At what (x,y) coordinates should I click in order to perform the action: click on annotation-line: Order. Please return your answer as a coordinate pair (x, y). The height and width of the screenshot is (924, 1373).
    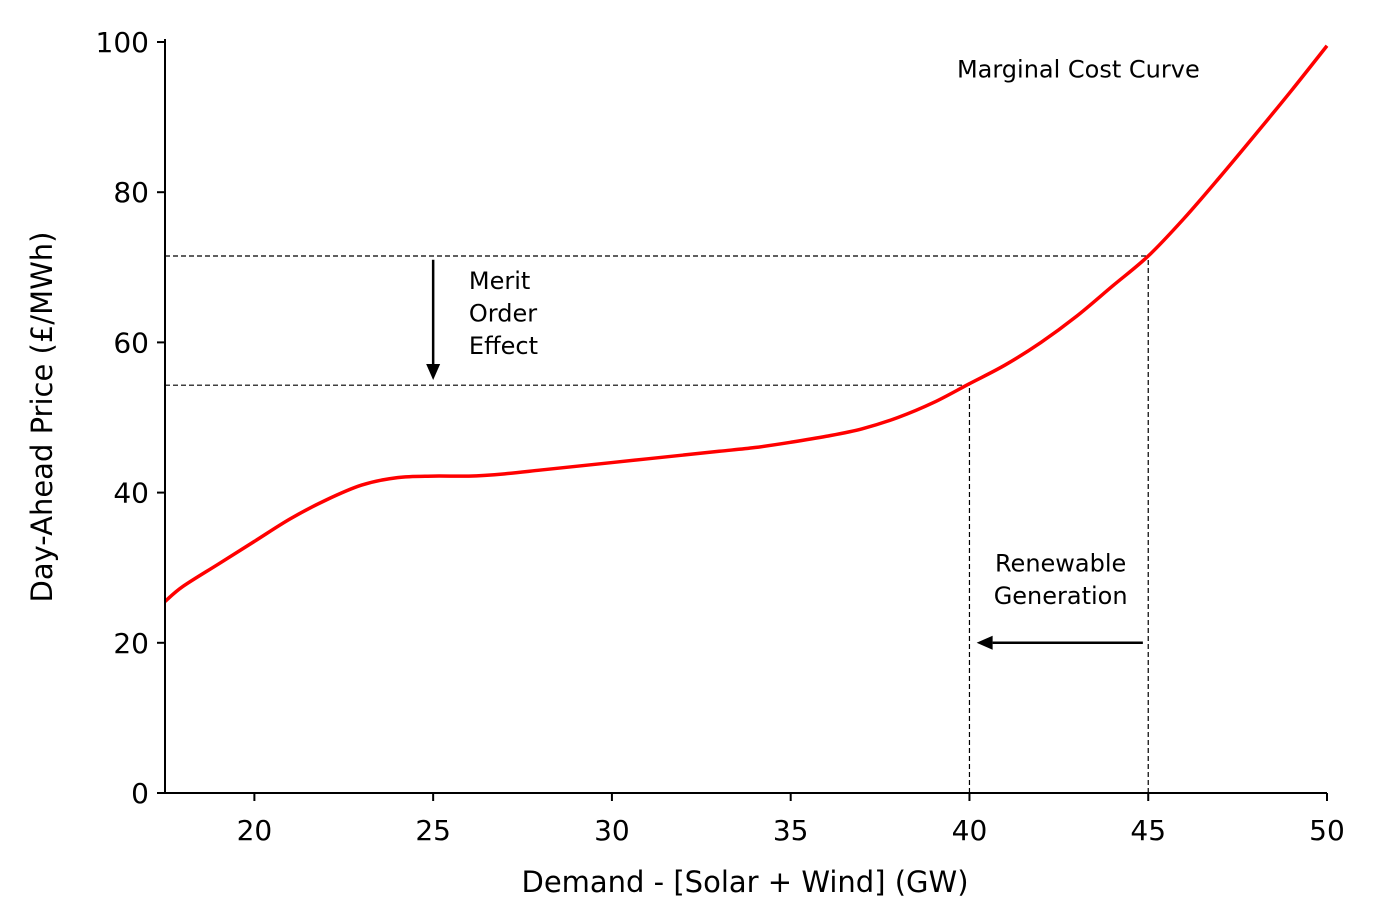
    Looking at the image, I should click on (503, 314).